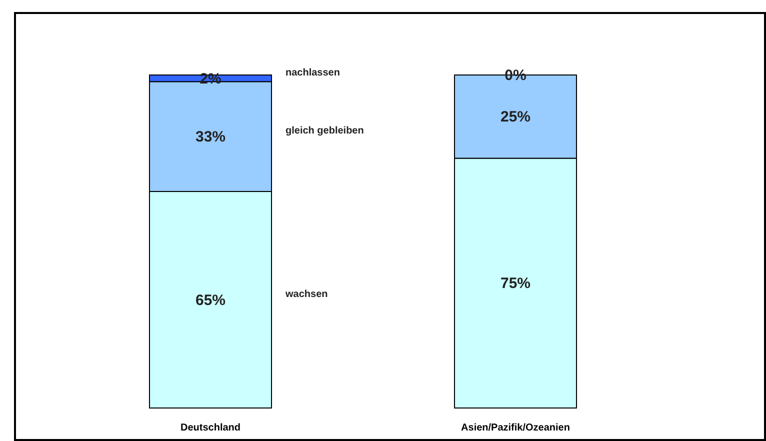  What do you see at coordinates (306, 294) in the screenshot?
I see `series-label: wachsen` at bounding box center [306, 294].